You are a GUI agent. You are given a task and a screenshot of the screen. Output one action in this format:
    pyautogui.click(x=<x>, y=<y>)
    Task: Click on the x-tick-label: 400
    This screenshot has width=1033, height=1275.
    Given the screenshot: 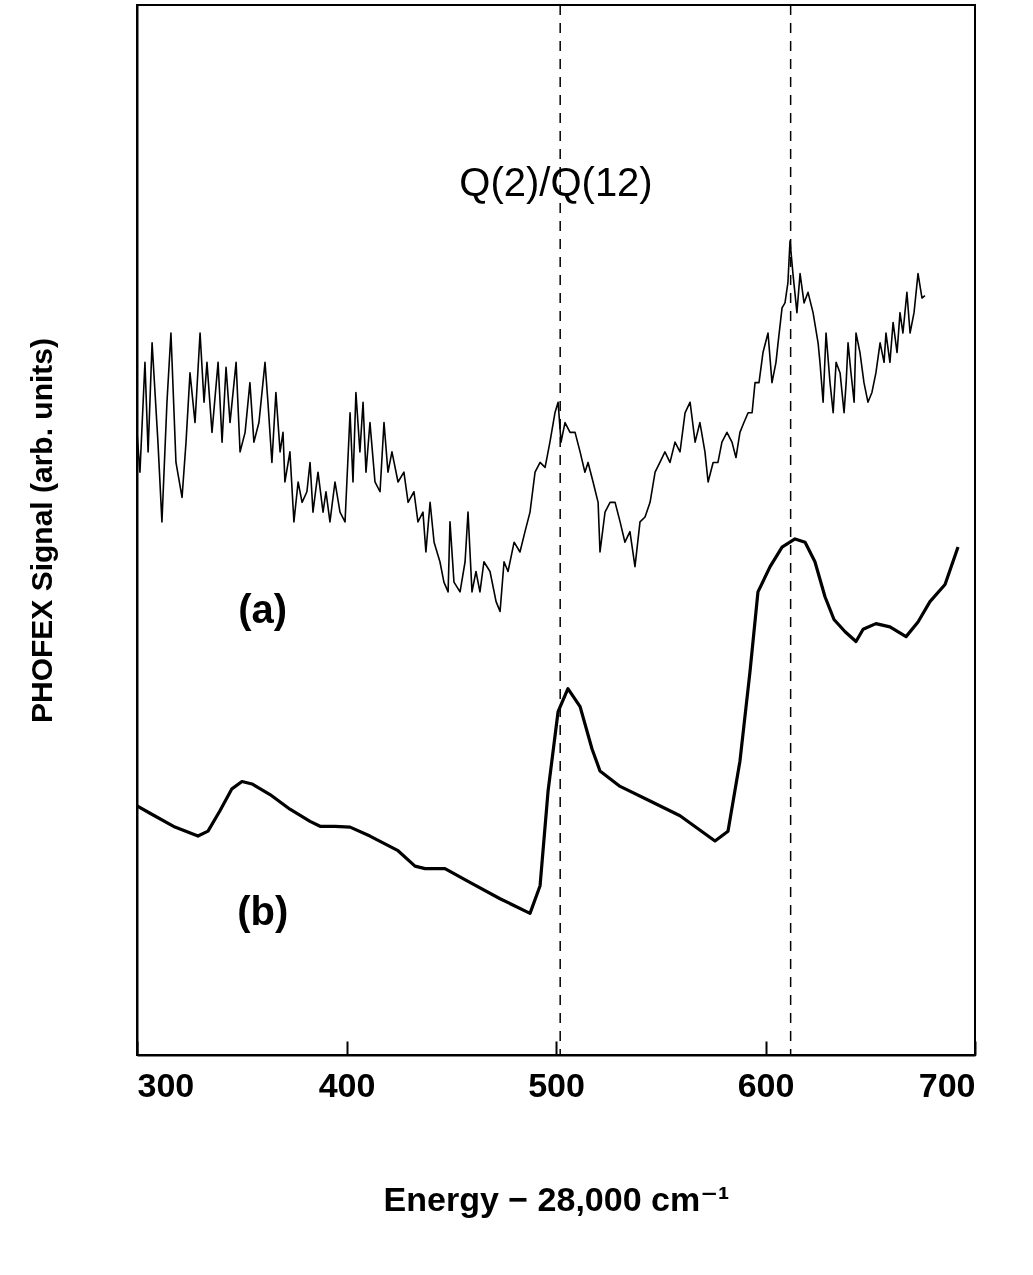 What is the action you would take?
    pyautogui.click(x=347, y=1084)
    